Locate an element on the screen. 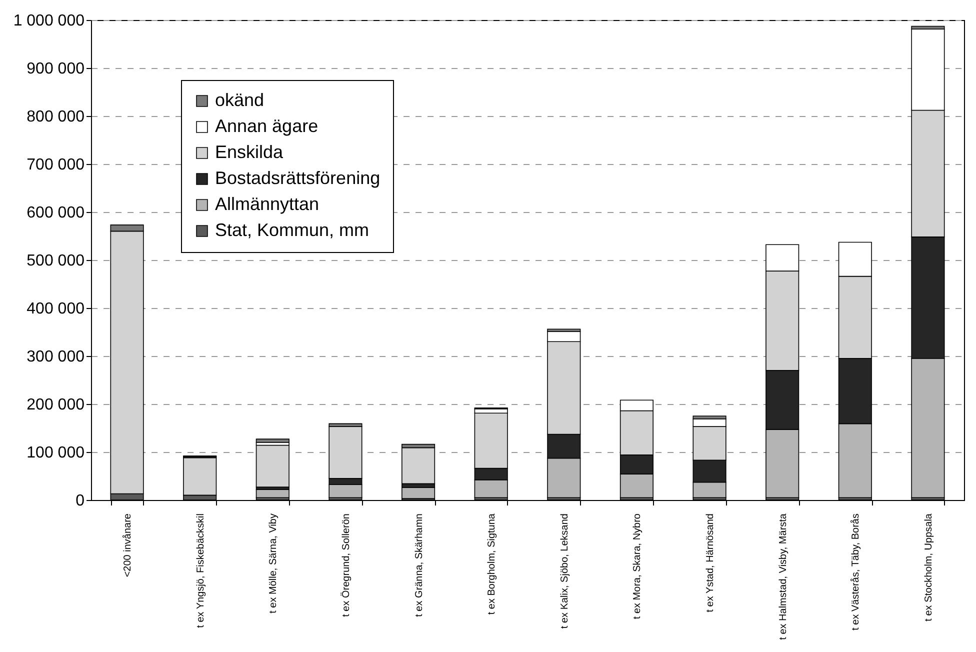 Image resolution: width=976 pixels, height=652 pixels. y-tick-label: 1 000 000 is located at coordinates (49, 21).